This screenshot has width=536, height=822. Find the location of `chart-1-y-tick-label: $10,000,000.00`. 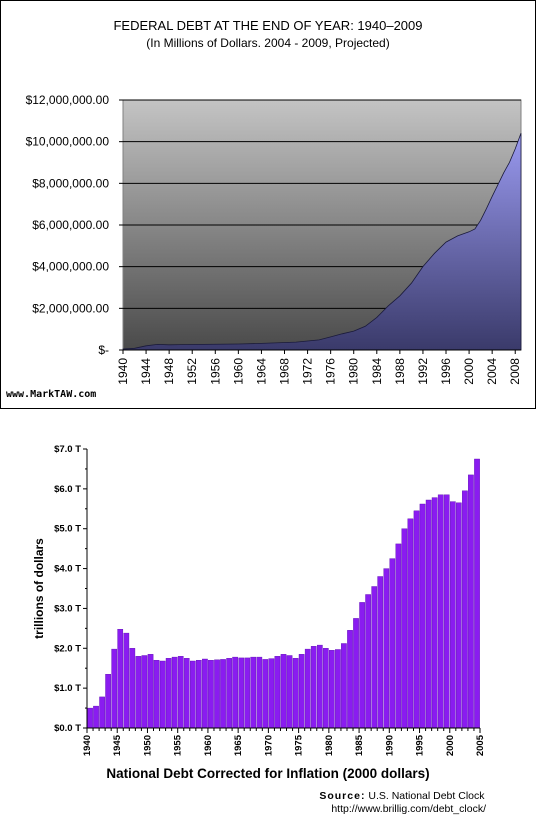

chart-1-y-tick-label: $10,000,000.00 is located at coordinates (68, 142).